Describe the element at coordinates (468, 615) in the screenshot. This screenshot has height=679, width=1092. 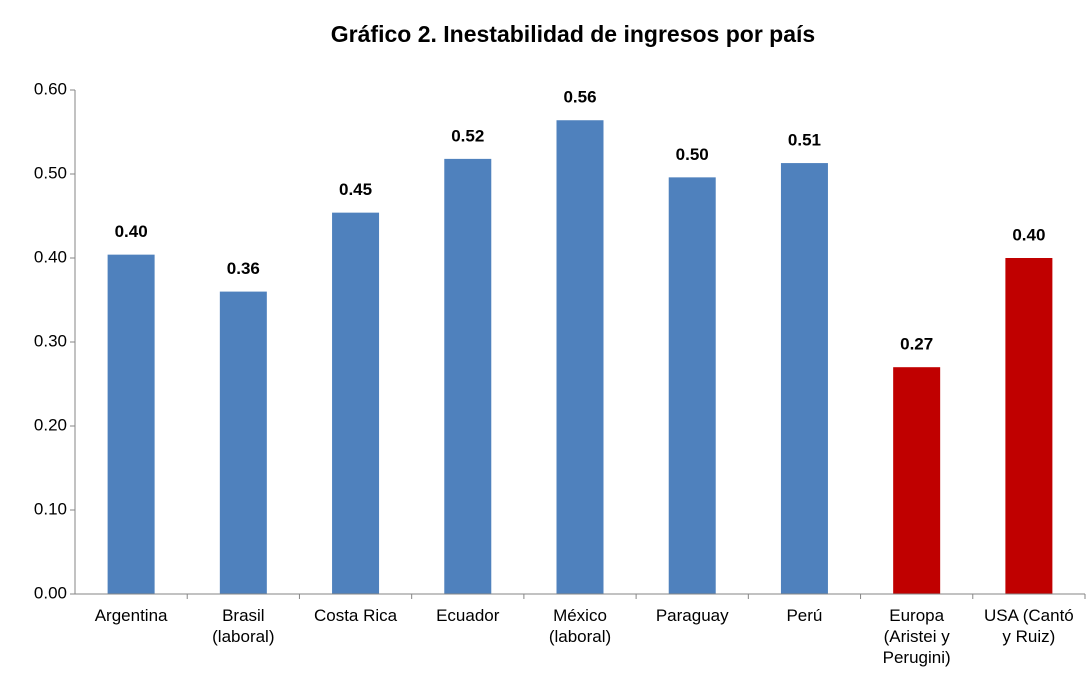
I see `x-tick-label: Ecuador` at that location.